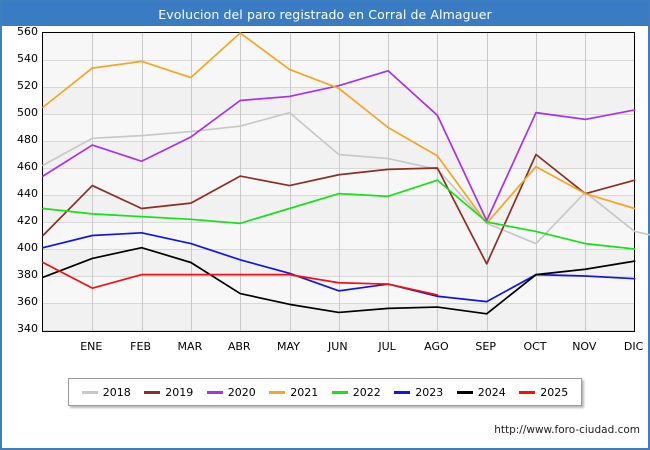 The width and height of the screenshot is (650, 450). What do you see at coordinates (241, 392) in the screenshot?
I see `legend-label: 2020` at bounding box center [241, 392].